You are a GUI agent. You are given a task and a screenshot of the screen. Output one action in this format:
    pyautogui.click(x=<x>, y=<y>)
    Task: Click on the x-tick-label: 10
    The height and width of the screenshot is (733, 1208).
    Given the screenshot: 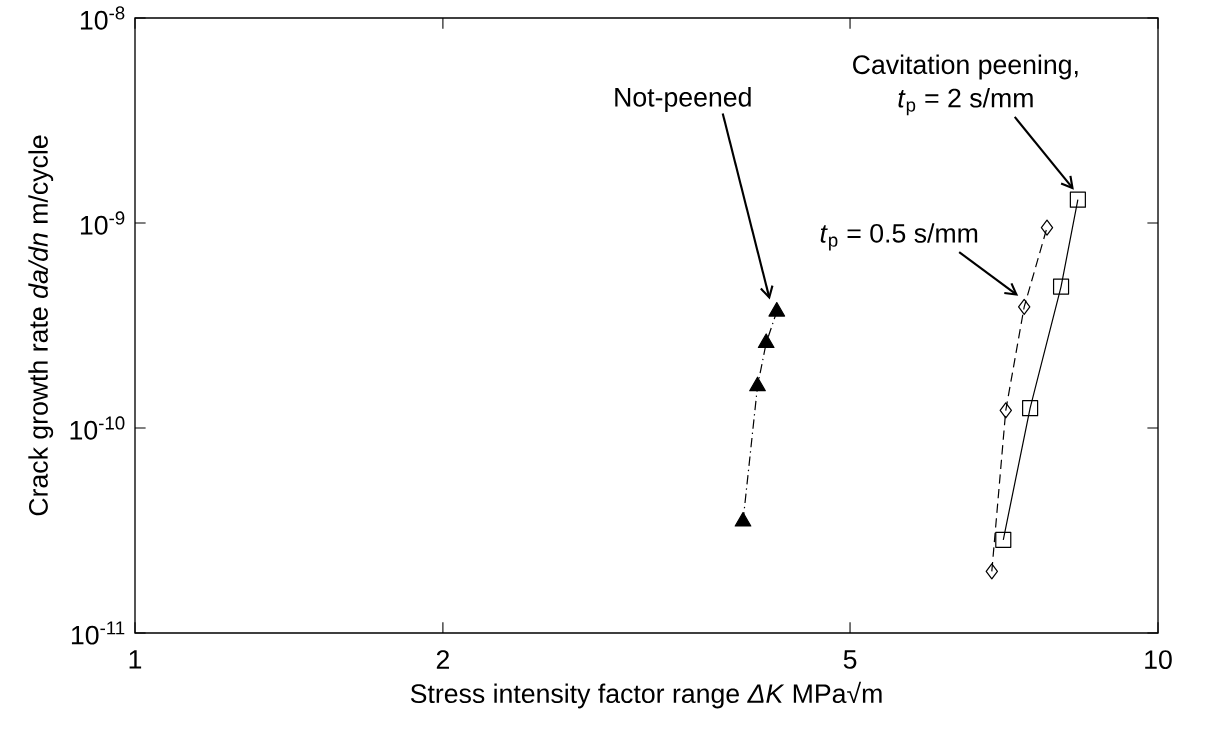 What is the action you would take?
    pyautogui.click(x=1158, y=660)
    